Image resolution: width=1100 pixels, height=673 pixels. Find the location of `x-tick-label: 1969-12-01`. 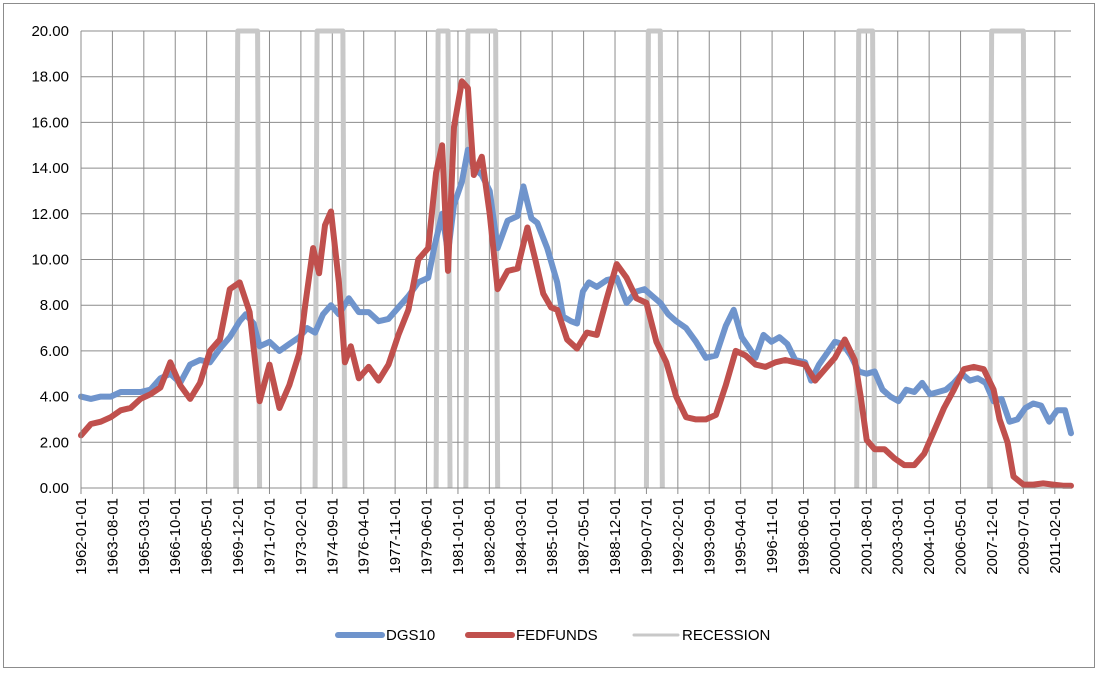

x-tick-label: 1969-12-01 is located at coordinates (238, 536).